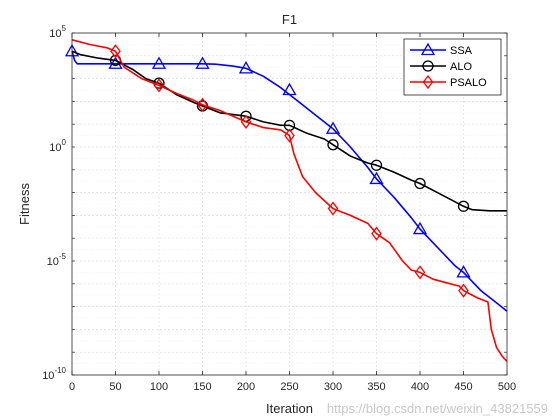 This screenshot has width=560, height=420. What do you see at coordinates (57, 146) in the screenshot?
I see `y-tick-label: 10⁰` at bounding box center [57, 146].